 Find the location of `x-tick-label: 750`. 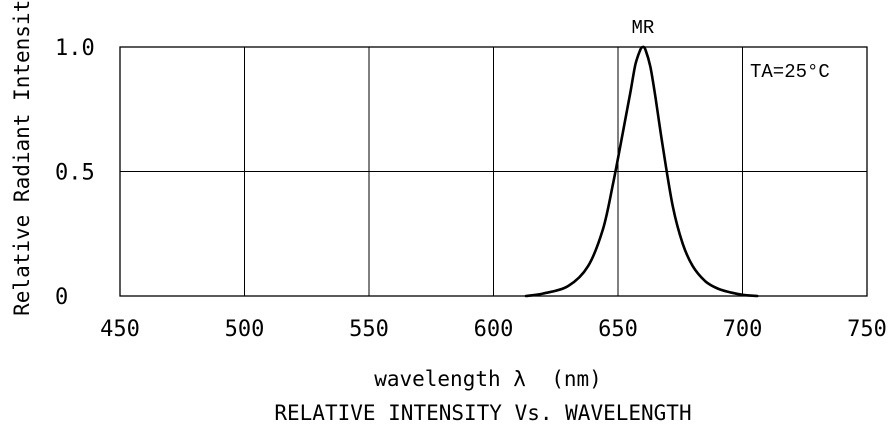

x-tick-label: 750 is located at coordinates (867, 329).